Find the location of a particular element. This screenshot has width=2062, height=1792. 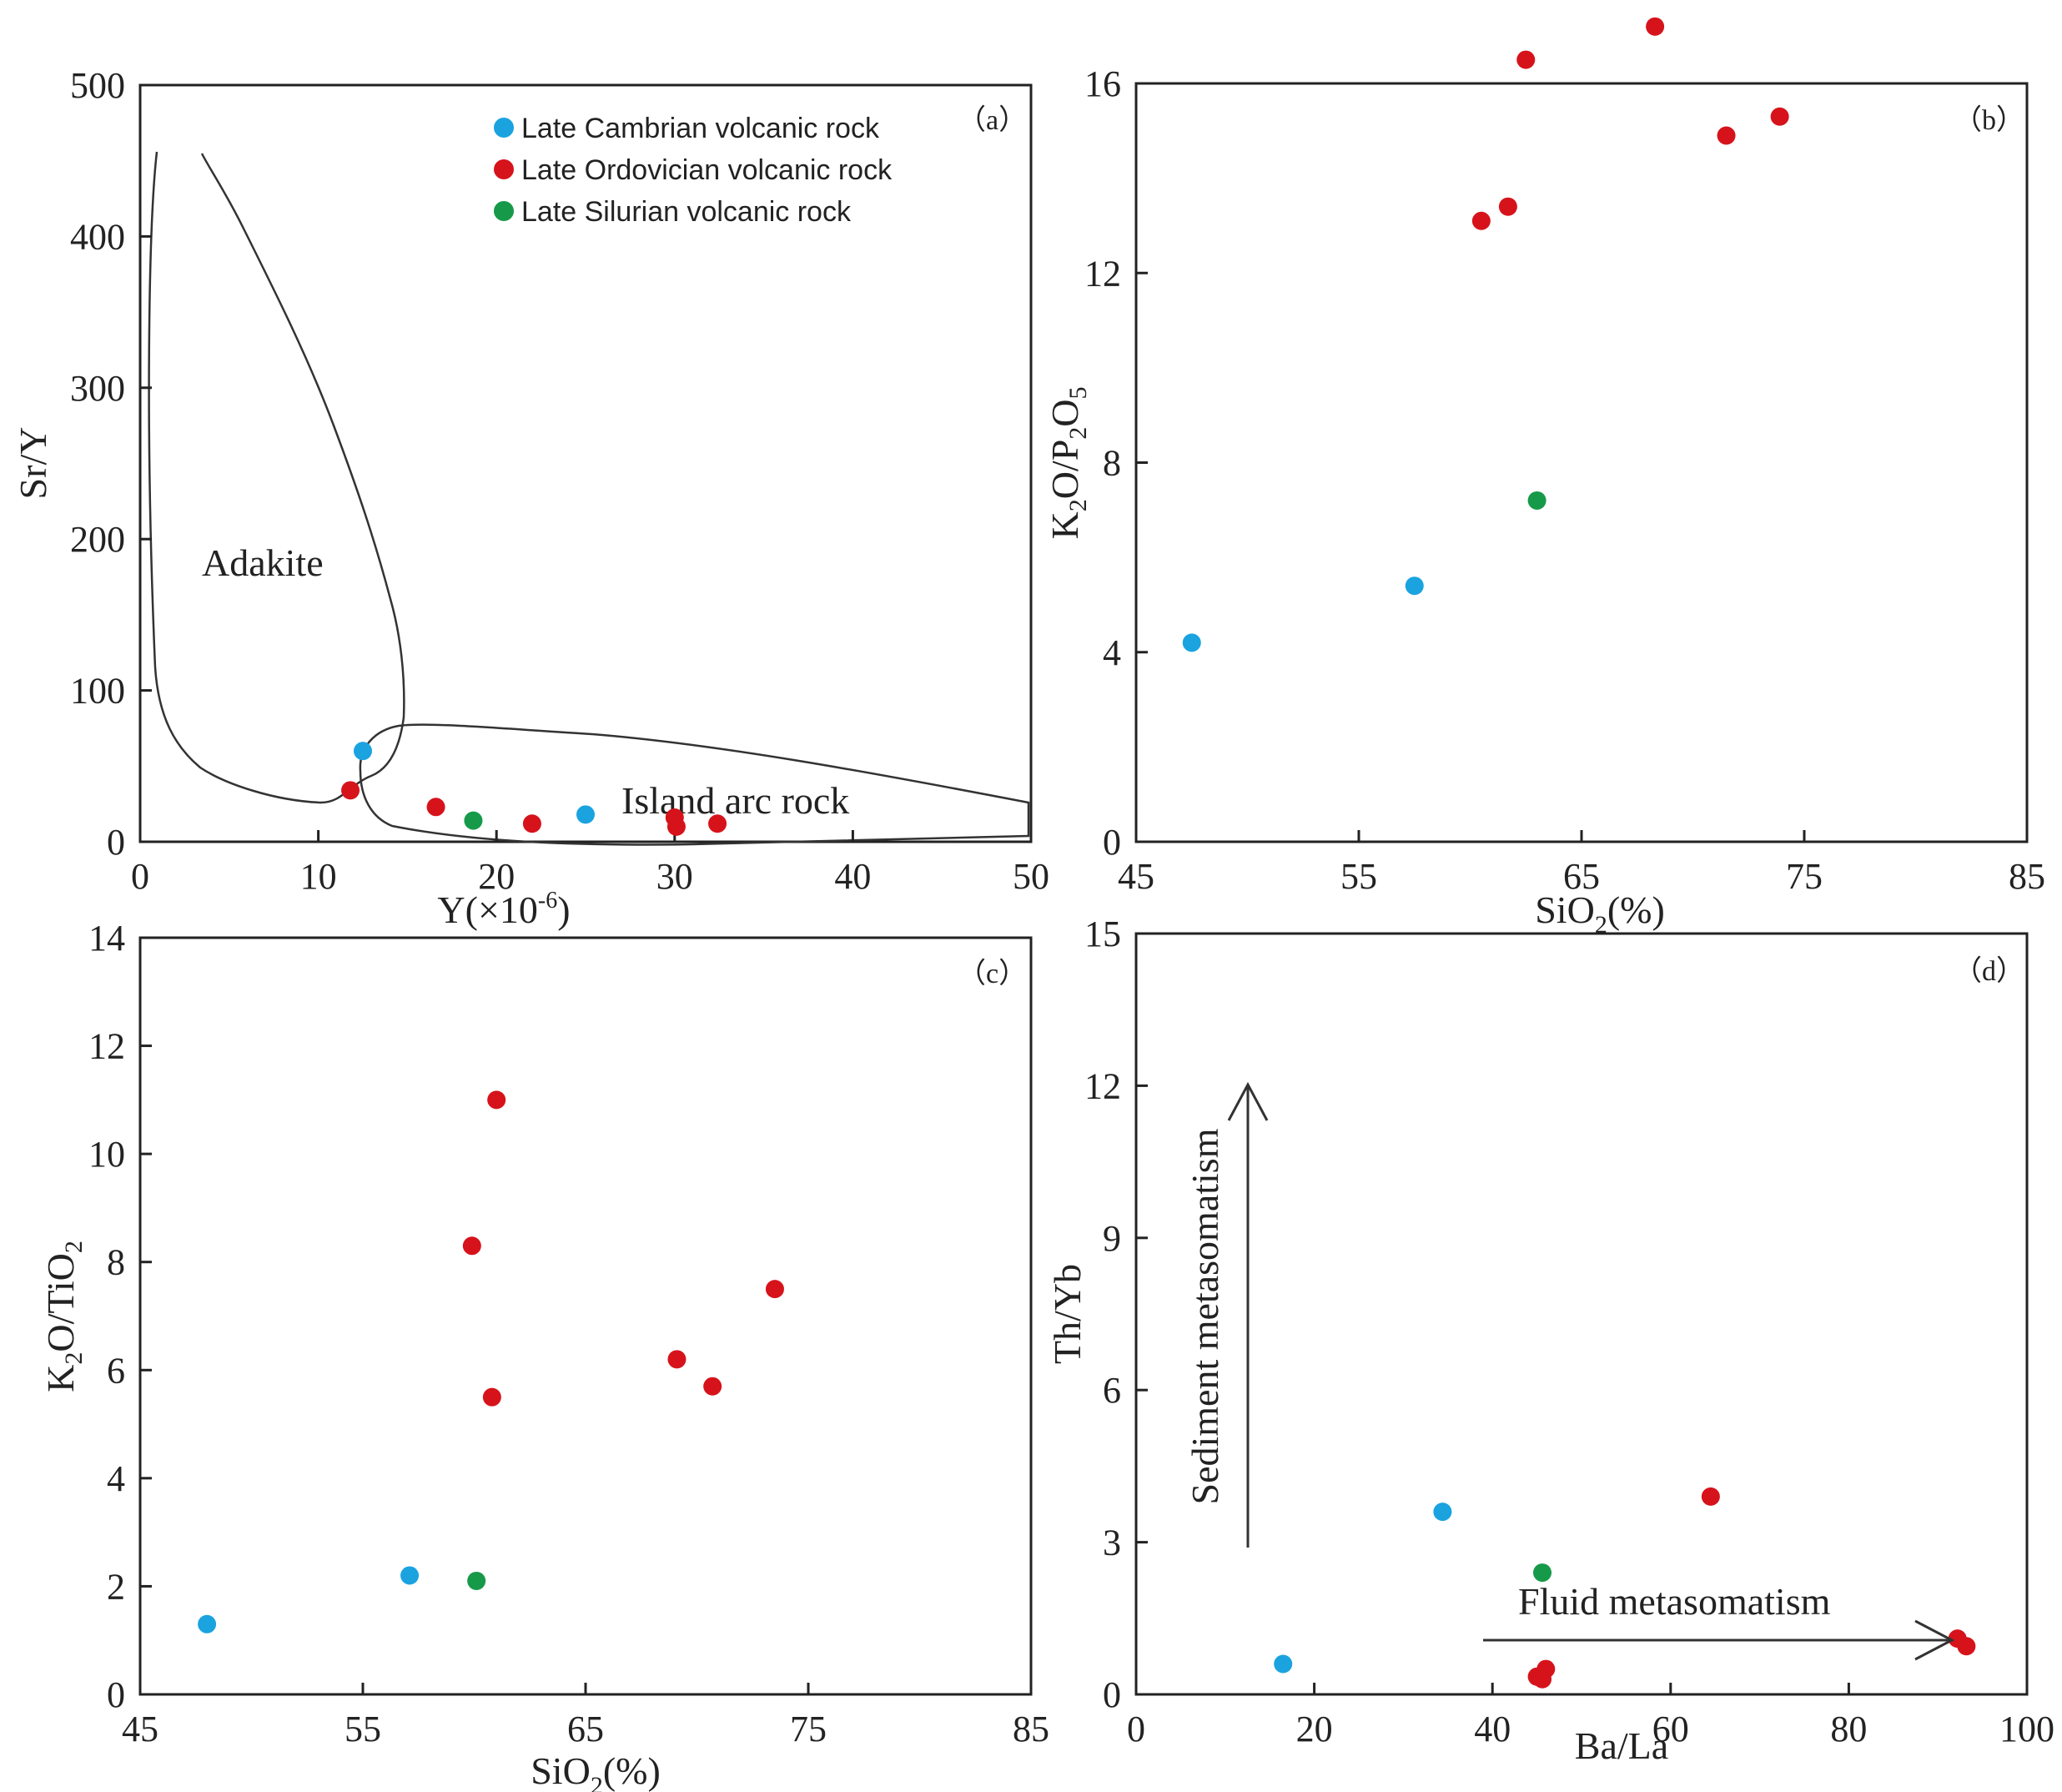

b-y-axis-label-sub3: 5 is located at coordinates (1078, 392).